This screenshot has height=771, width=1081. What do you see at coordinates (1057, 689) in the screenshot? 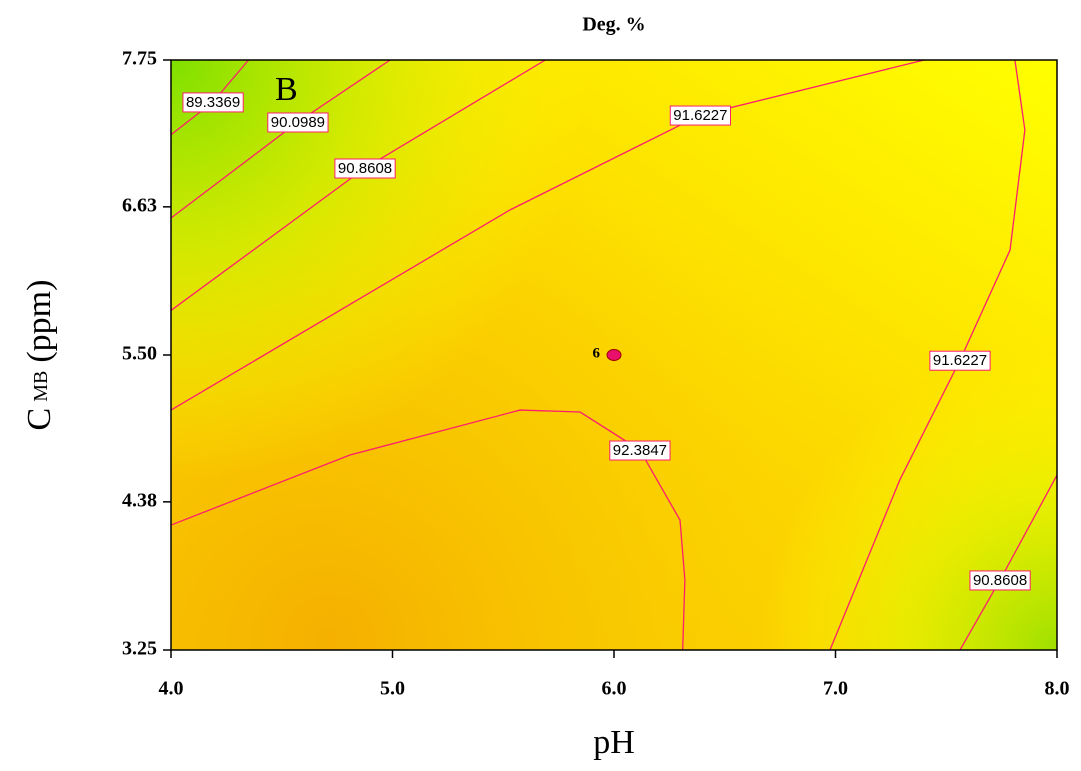
I see `x-tick-label: 8.0` at bounding box center [1057, 689].